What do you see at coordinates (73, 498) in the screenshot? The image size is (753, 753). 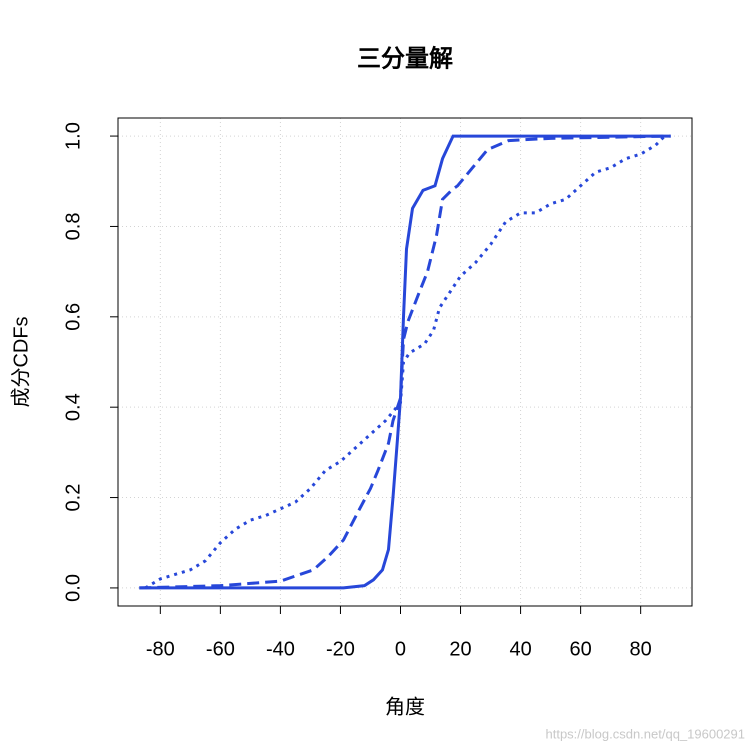 I see `y-tick-label: 0.2` at bounding box center [73, 498].